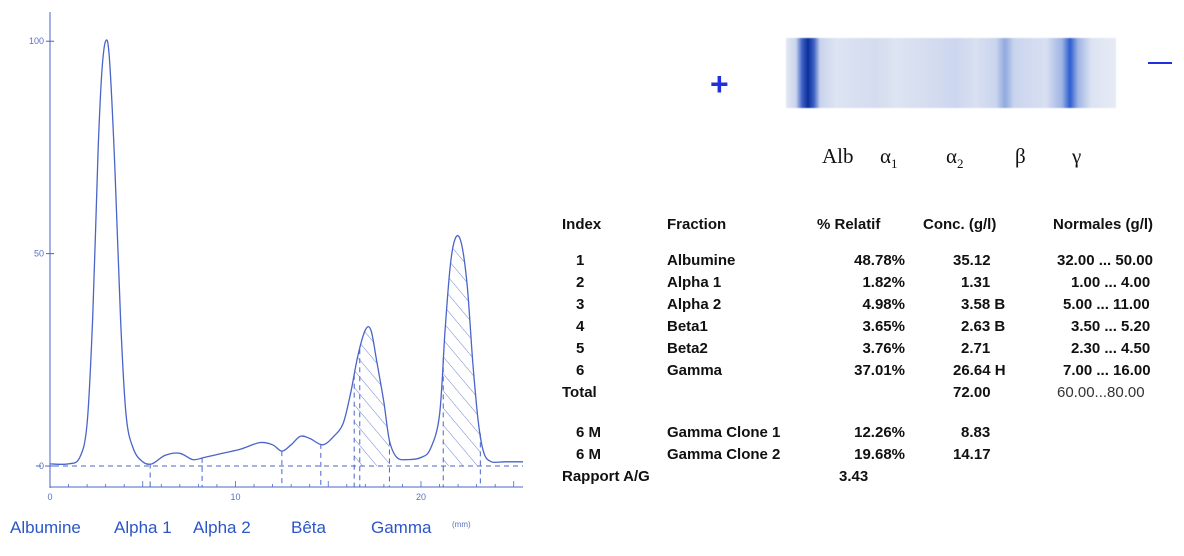 The width and height of the screenshot is (1184, 556). Describe the element at coordinates (41, 466) in the screenshot. I see `y-tick-label: 0` at that location.